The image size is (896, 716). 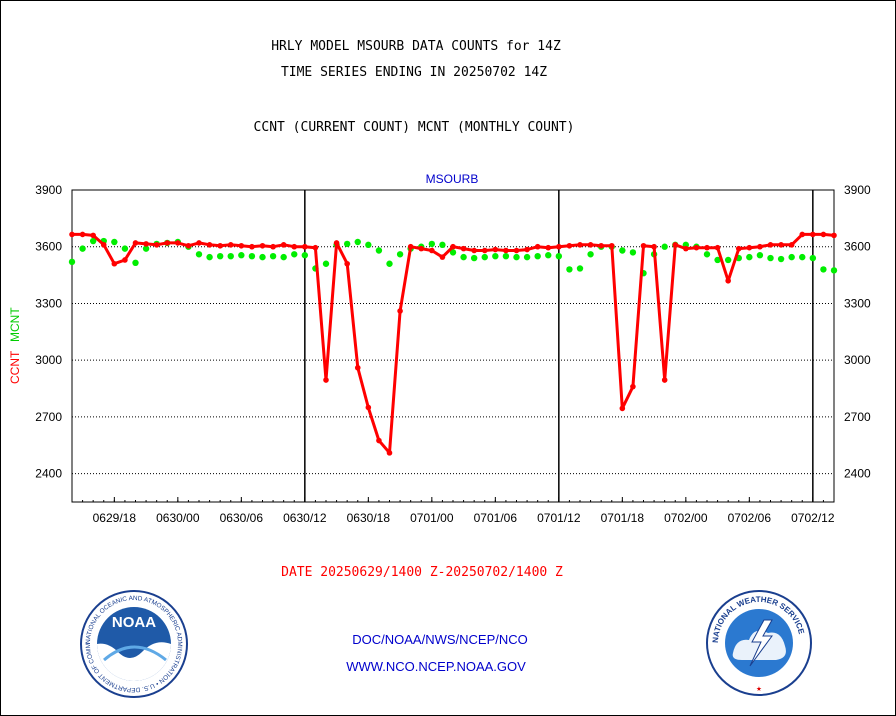 What do you see at coordinates (759, 689) in the screenshot?
I see `nws-star-icon: ★` at bounding box center [759, 689].